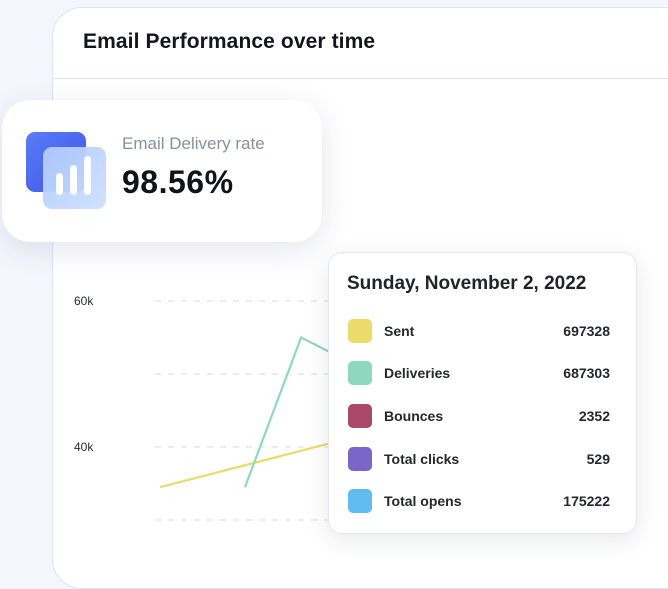  Describe the element at coordinates (360, 501) in the screenshot. I see `total-opens-swatch` at that location.